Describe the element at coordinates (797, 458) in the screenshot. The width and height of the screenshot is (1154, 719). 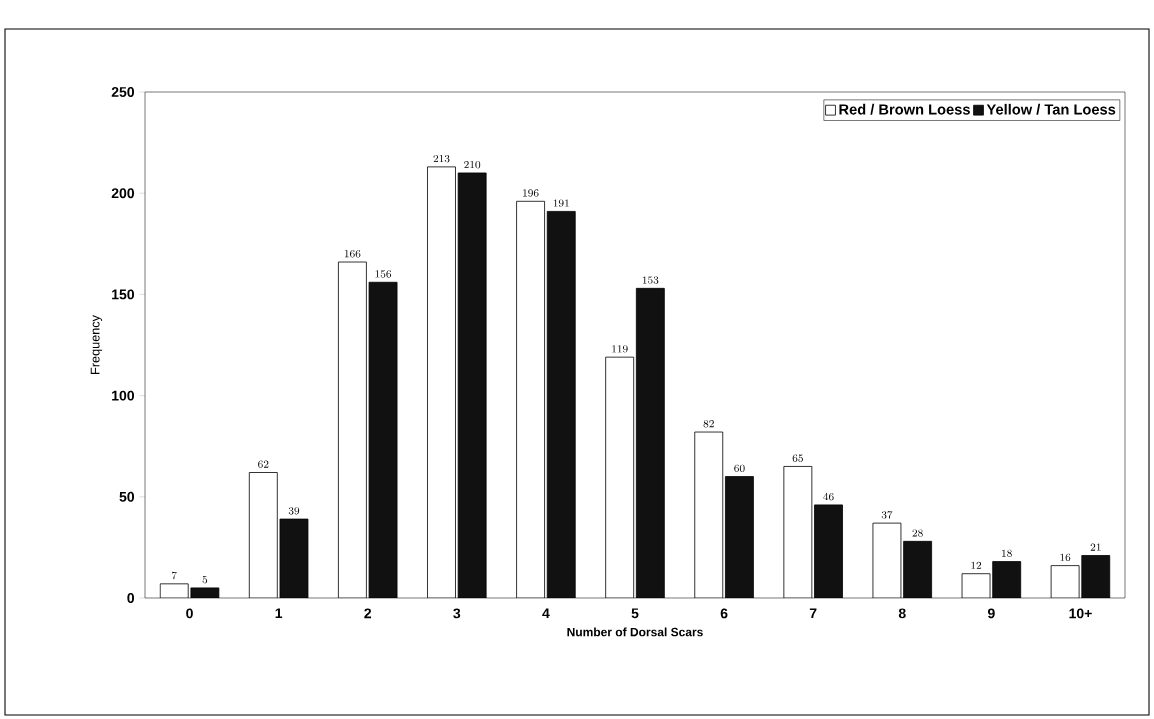
I see `data-label: 65` at that location.